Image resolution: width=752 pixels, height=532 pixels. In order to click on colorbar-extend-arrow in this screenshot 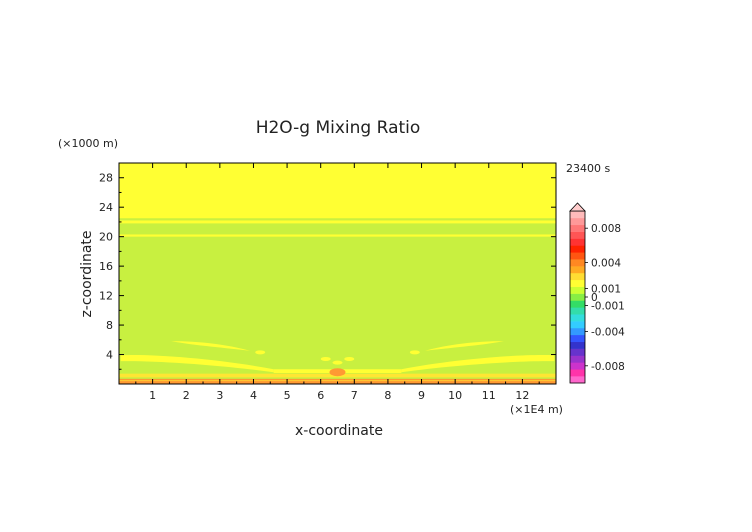, I will do `click(577, 207)`.